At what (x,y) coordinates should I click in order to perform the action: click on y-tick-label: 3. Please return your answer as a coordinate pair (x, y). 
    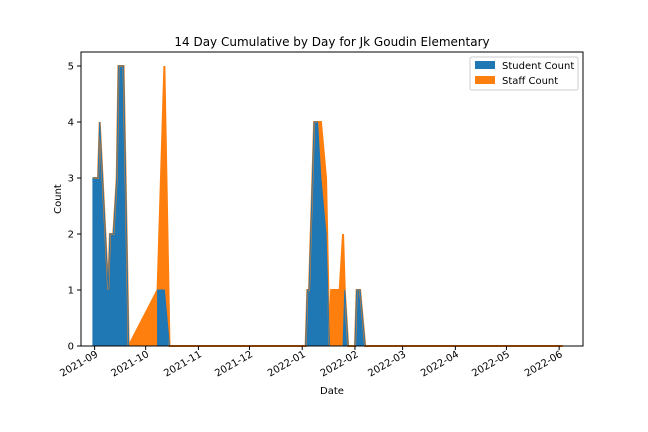
    Looking at the image, I should click on (71, 179).